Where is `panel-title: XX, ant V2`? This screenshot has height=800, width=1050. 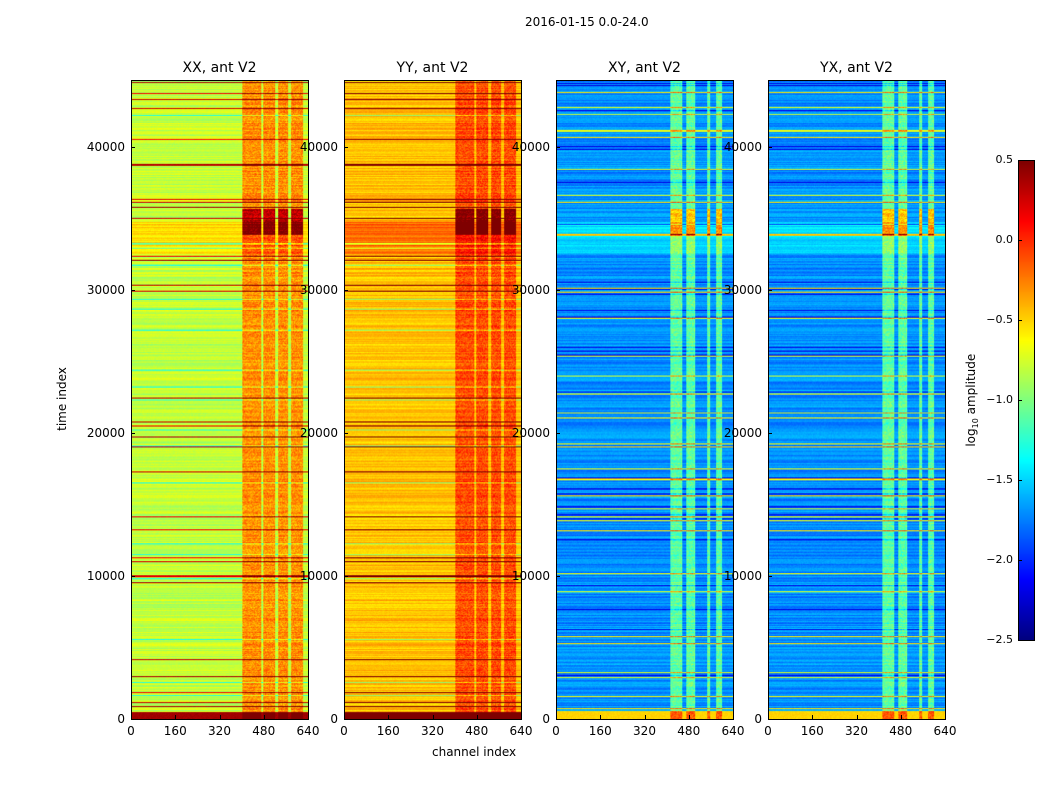 panel-title: XX, ant V2 is located at coordinates (219, 68).